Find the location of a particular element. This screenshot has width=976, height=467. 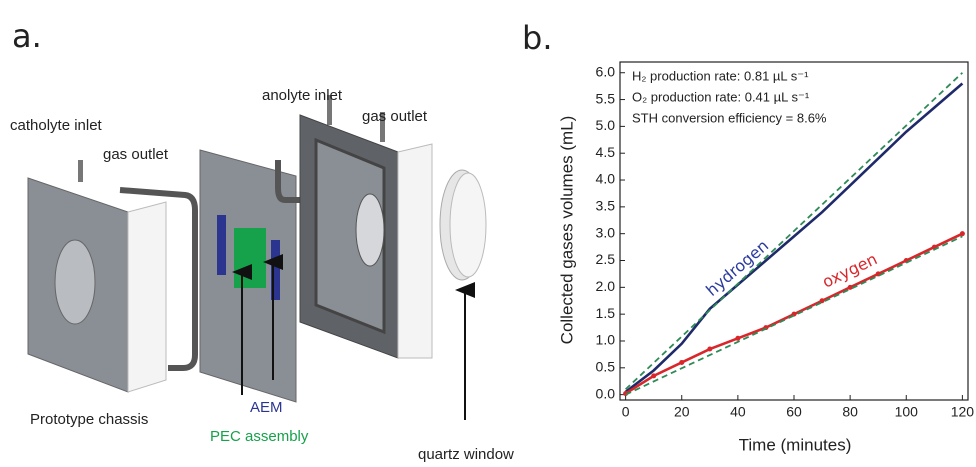

y-tick-label: 3.5 is located at coordinates (606, 206).